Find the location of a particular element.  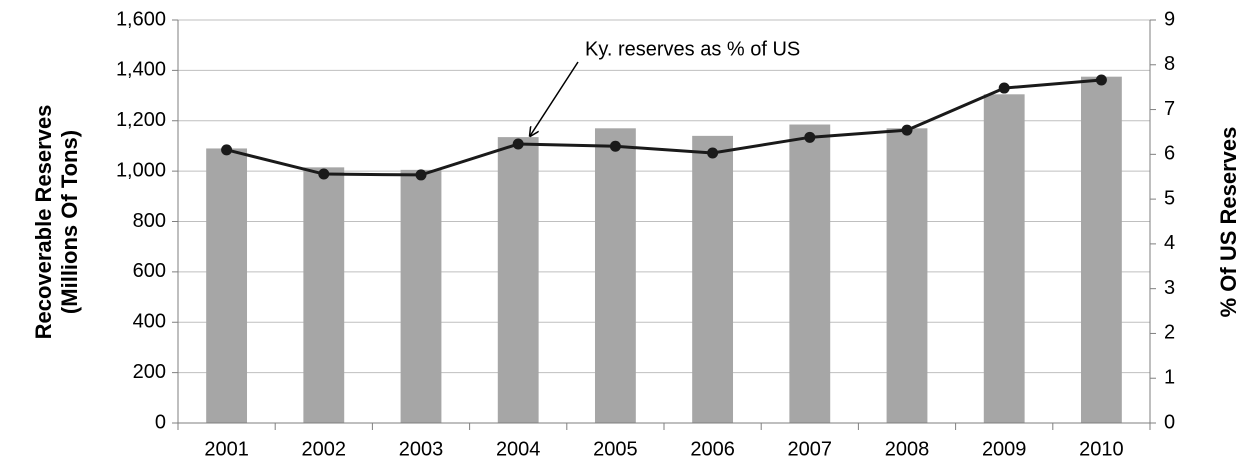

x-tick-label: 2006 is located at coordinates (712, 449).